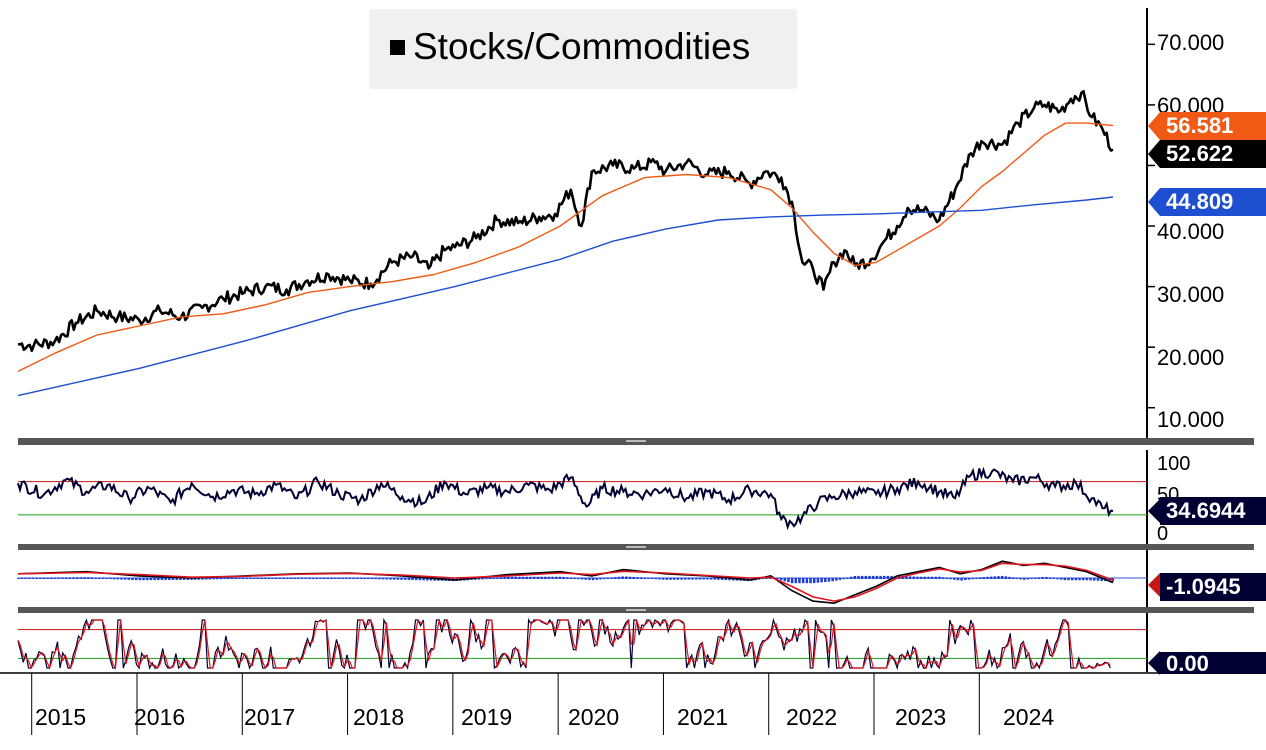 Image resolution: width=1266 pixels, height=750 pixels. I want to click on rsi-tick-label: 100, so click(1174, 464).